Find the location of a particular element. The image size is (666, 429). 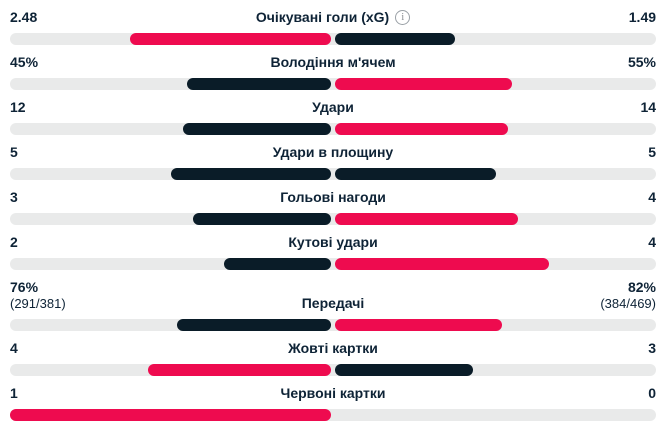

stat-row: 76% (291/381) Передачі 82% (384/469) is located at coordinates (333, 305).